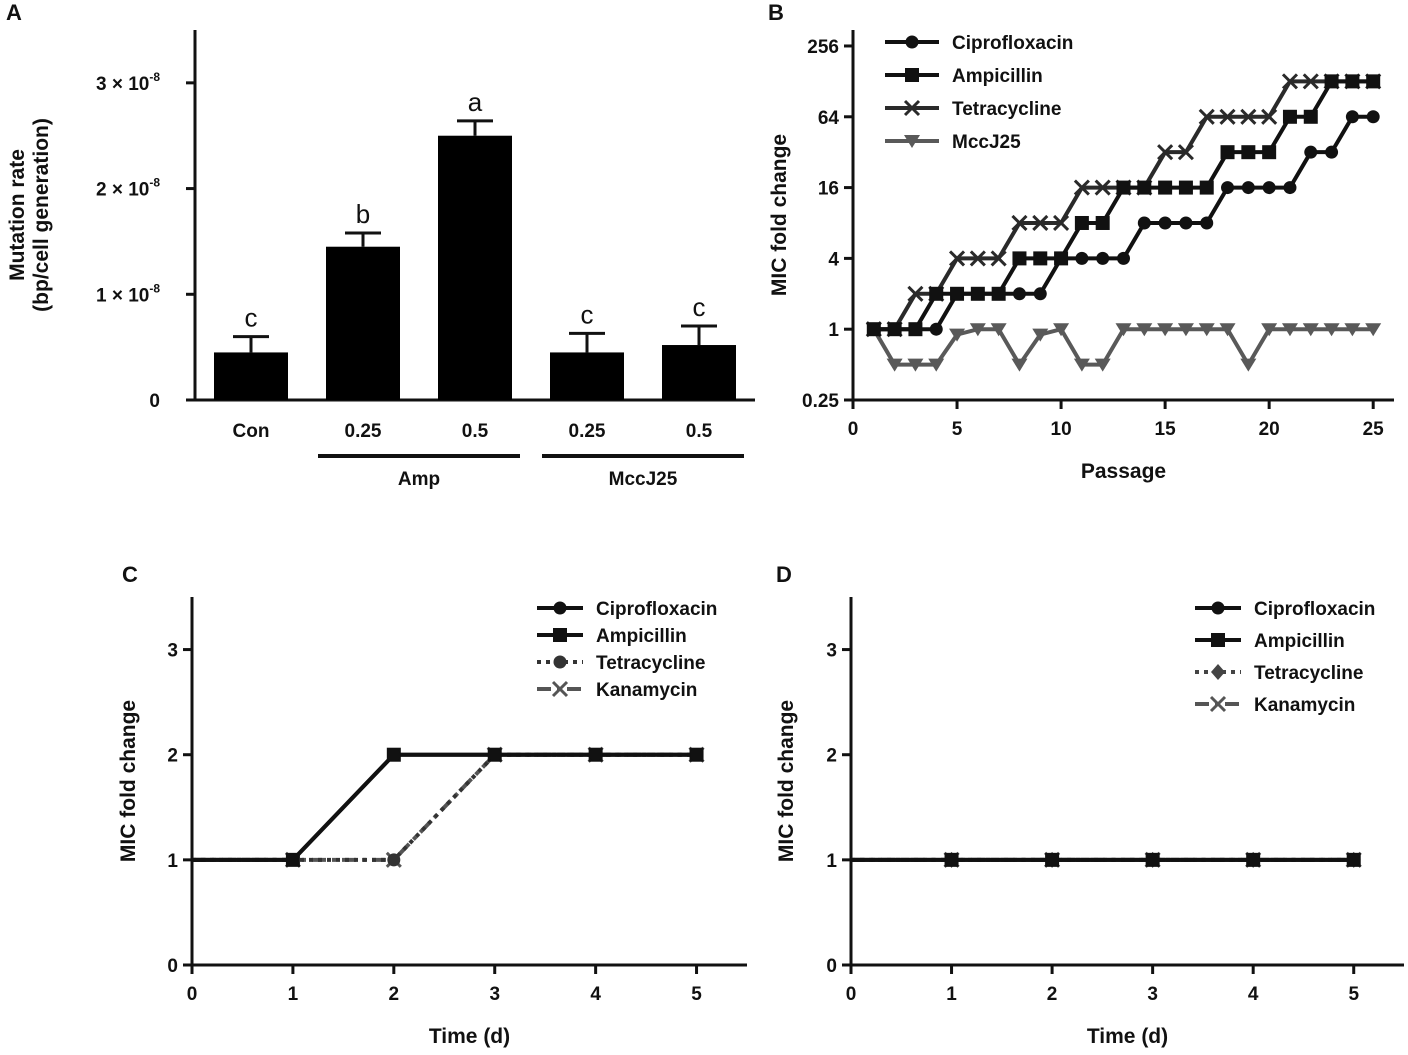 The height and width of the screenshot is (1055, 1408). What do you see at coordinates (128, 82) in the screenshot?
I see `y-tick-label: 3 × 10⁻⁸` at bounding box center [128, 82].